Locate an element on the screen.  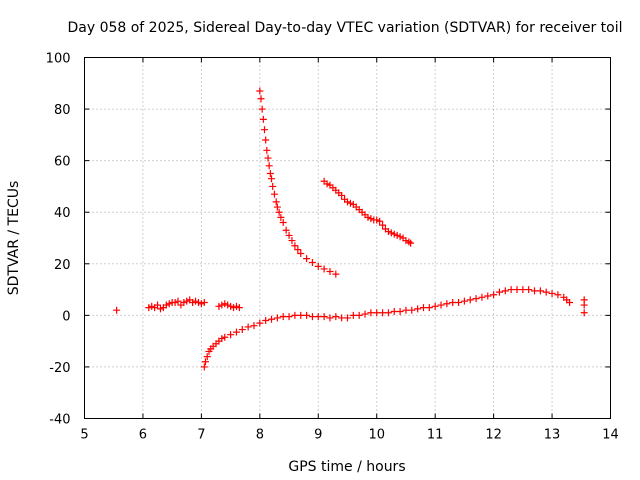
x-tick-label: 5 is located at coordinates (84, 435).